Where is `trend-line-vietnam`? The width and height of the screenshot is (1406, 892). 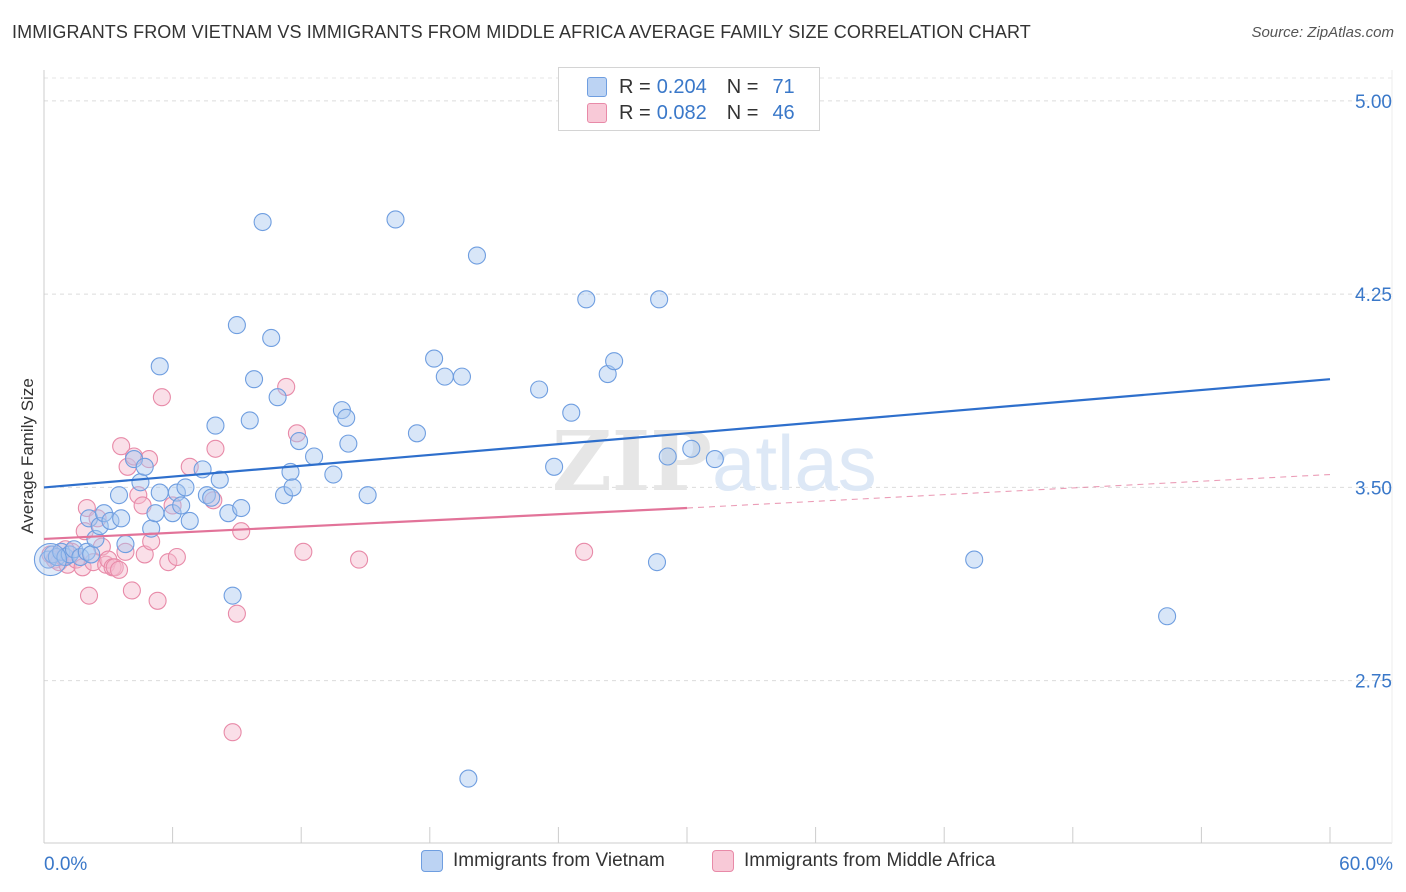 trend-line-vietnam is located at coordinates (687, 433).